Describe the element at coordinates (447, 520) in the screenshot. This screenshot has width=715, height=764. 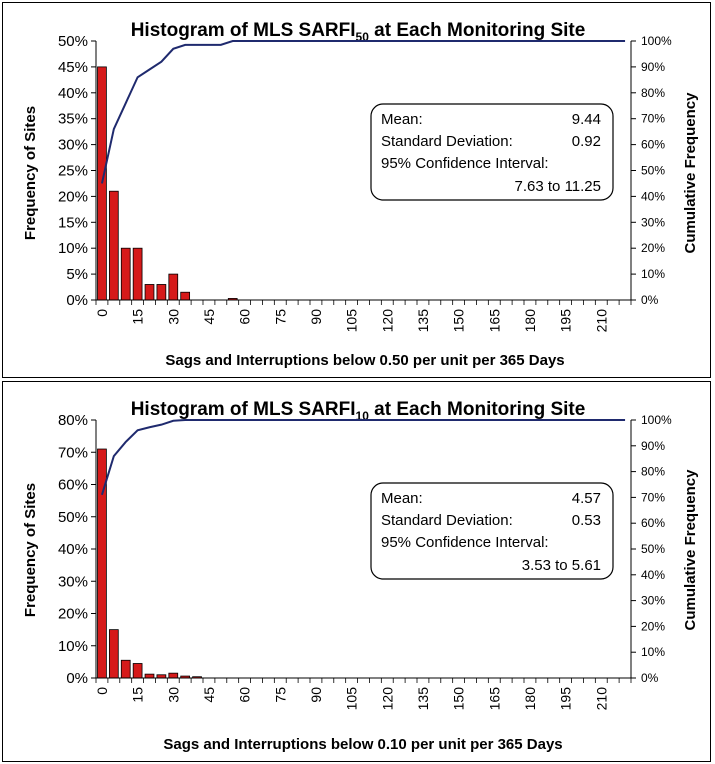
I see `stat-sd-label: Standard Deviation:` at that location.